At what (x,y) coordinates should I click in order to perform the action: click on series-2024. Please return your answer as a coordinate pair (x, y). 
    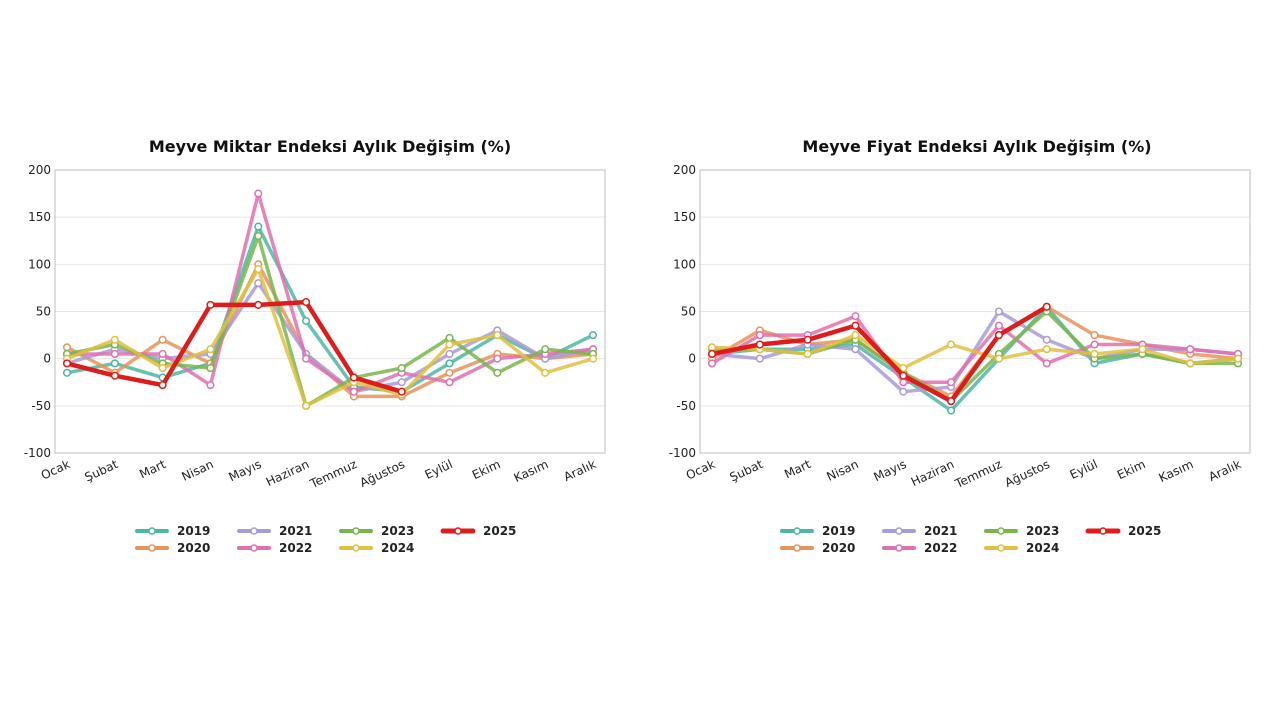
    Looking at the image, I should click on (975, 352).